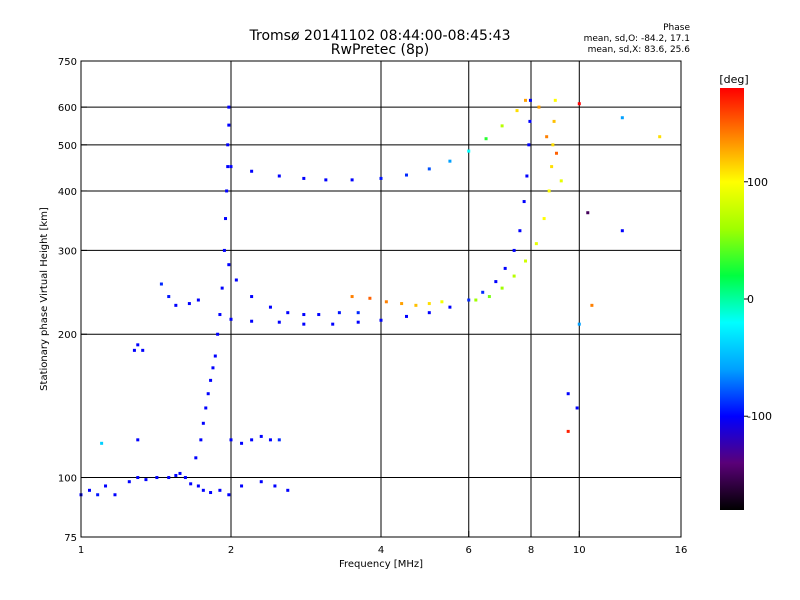 The width and height of the screenshot is (800, 600). What do you see at coordinates (381, 550) in the screenshot?
I see `x-tick-label: 4` at bounding box center [381, 550].